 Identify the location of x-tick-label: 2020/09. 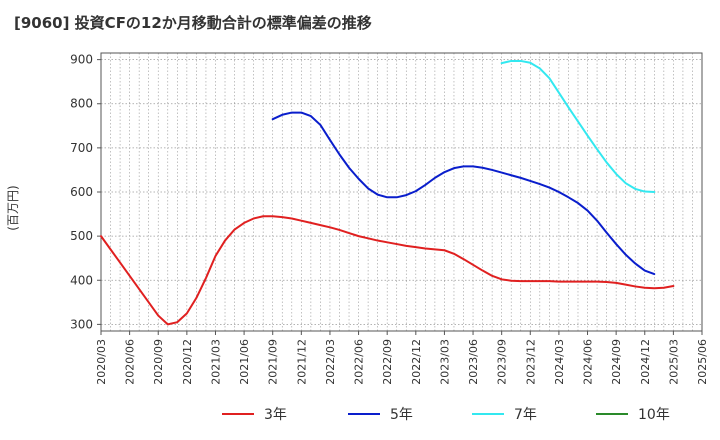
(158, 362).